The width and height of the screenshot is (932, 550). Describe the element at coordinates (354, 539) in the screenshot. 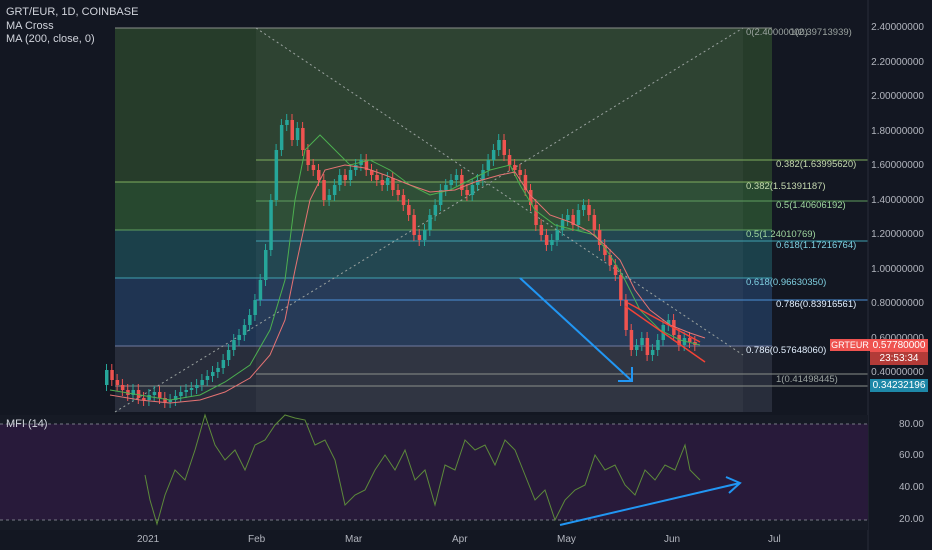

I see `time-axis-label: Mar` at that location.